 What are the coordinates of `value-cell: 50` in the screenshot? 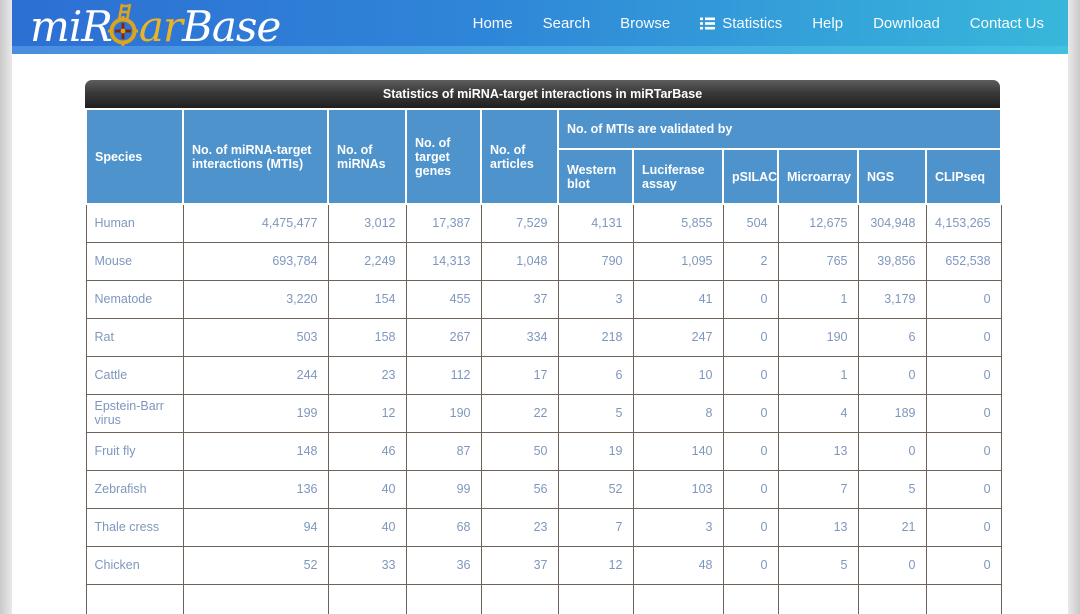 It's located at (519, 451).